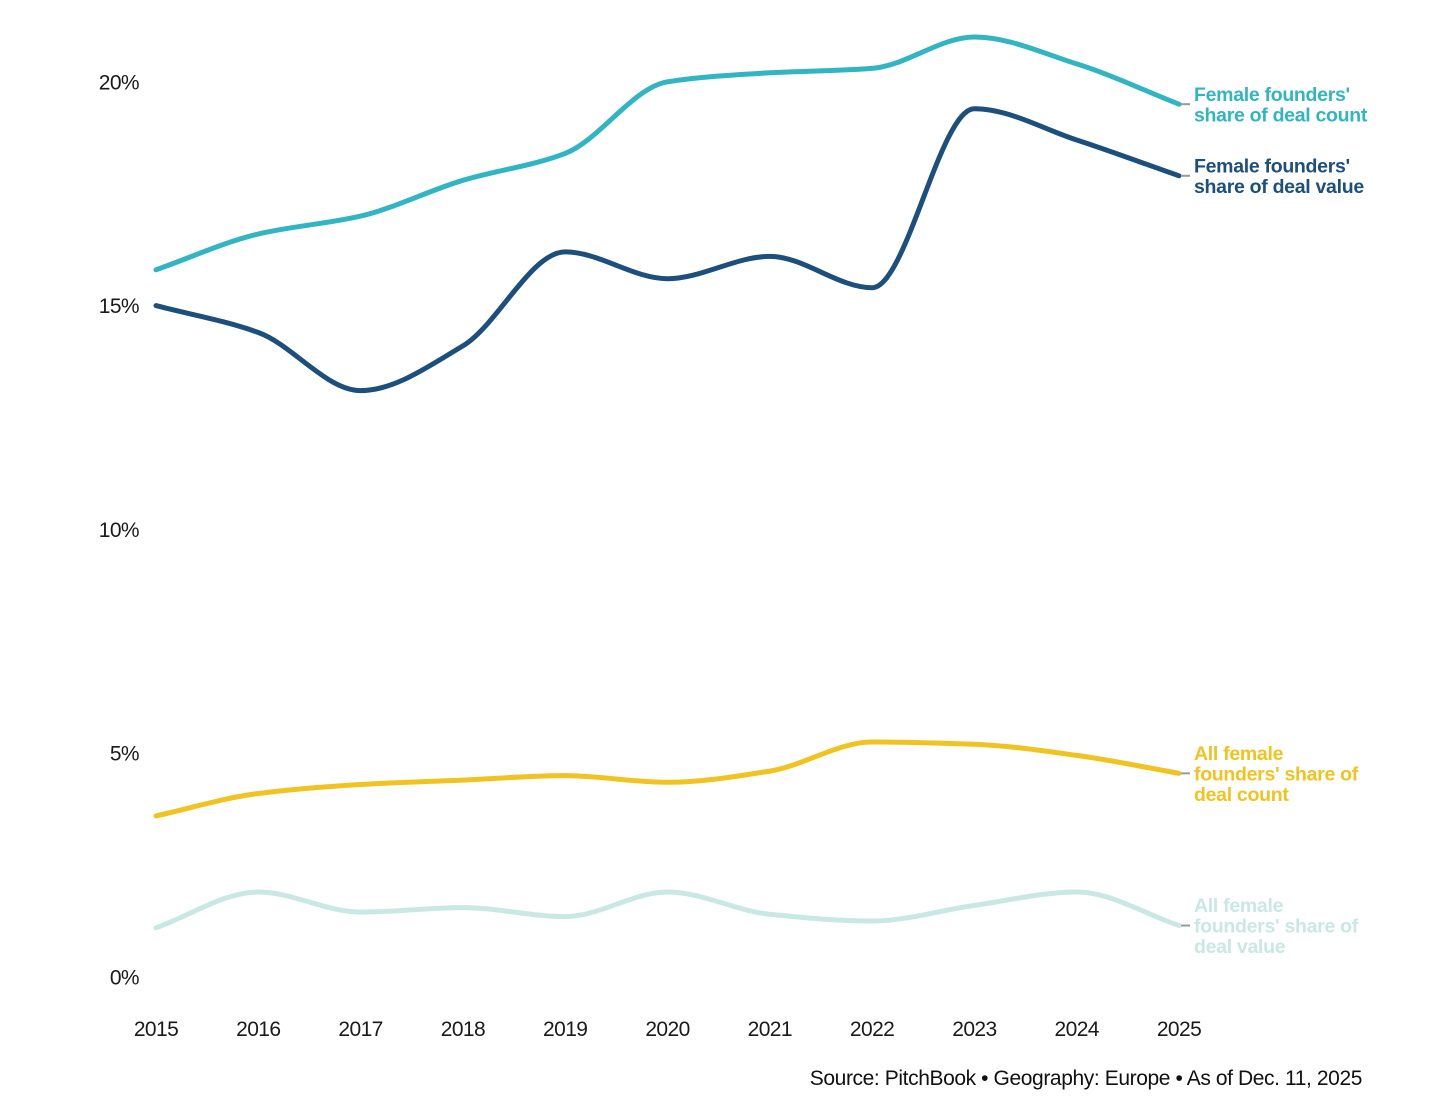 This screenshot has width=1456, height=1106. Describe the element at coordinates (360, 1029) in the screenshot. I see `x-axis-tick-label: 2017` at that location.